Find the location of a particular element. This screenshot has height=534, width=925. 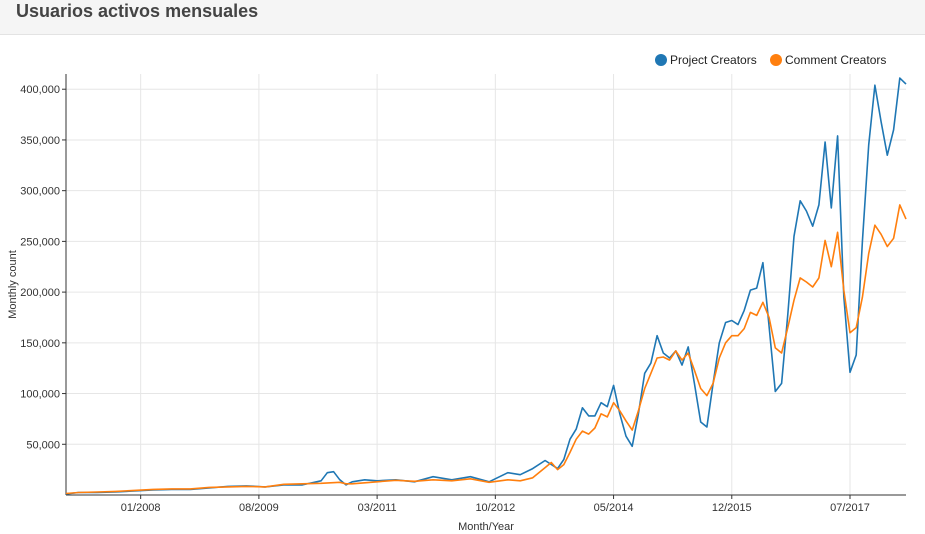

y-tick-label: 200,000 is located at coordinates (40, 293).